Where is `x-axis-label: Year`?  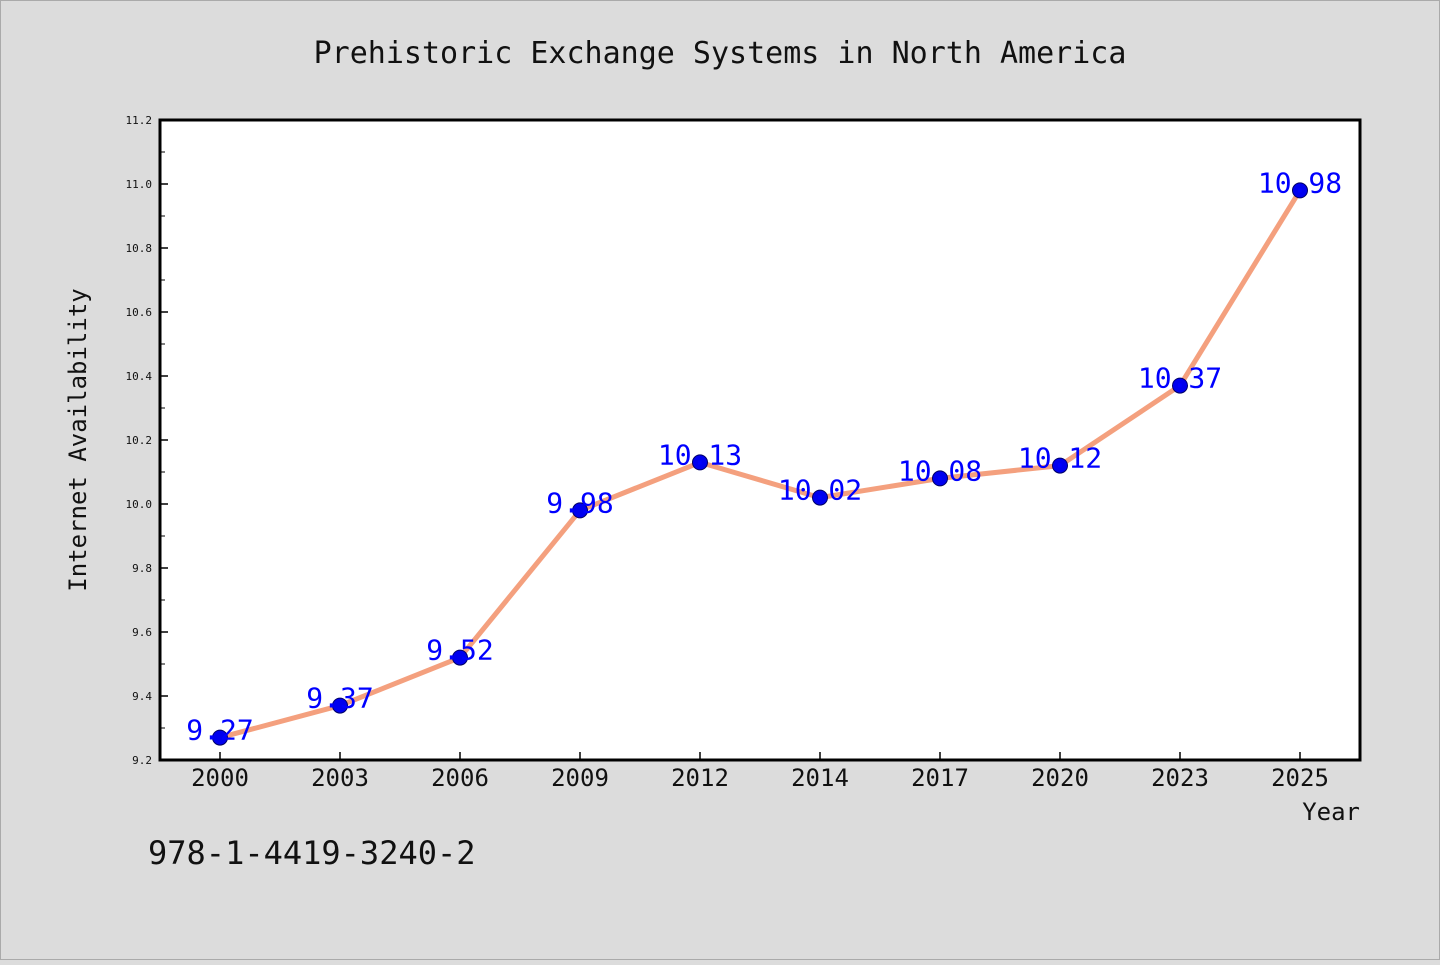 x-axis-label: Year is located at coordinates (1331, 812).